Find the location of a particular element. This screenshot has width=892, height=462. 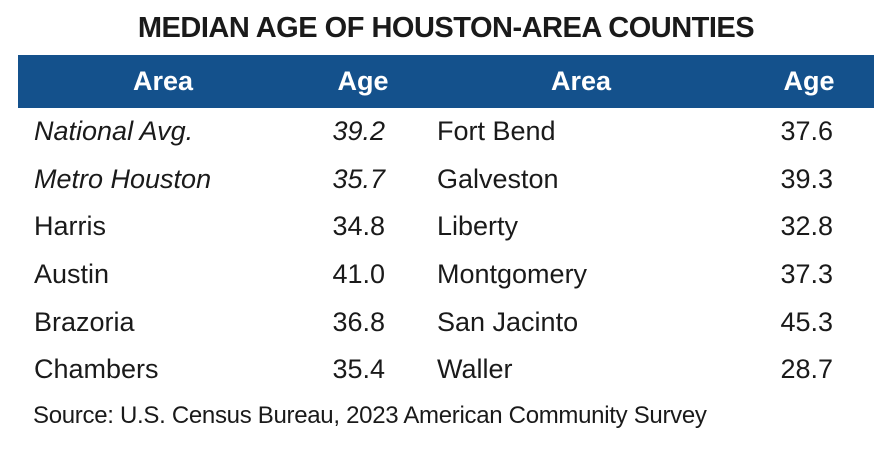

table-row: National Avg. 39.2 Fort Bend 37.6 is located at coordinates (446, 132).